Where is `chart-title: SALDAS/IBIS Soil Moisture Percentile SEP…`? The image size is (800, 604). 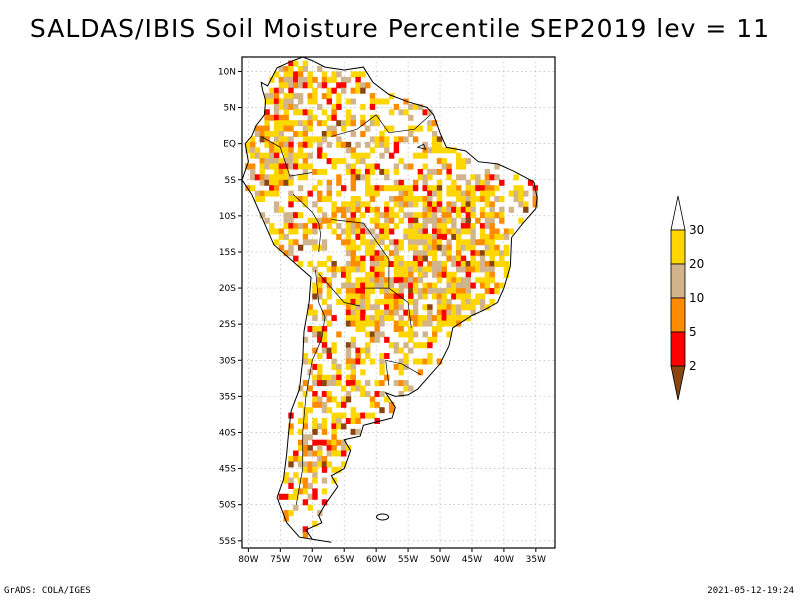 chart-title: SALDAS/IBIS Soil Moisture Percentile SEP… is located at coordinates (400, 28).